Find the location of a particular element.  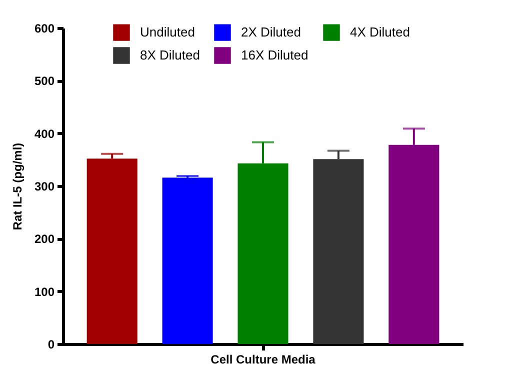

legend-label: 2X Diluted is located at coordinates (271, 32).